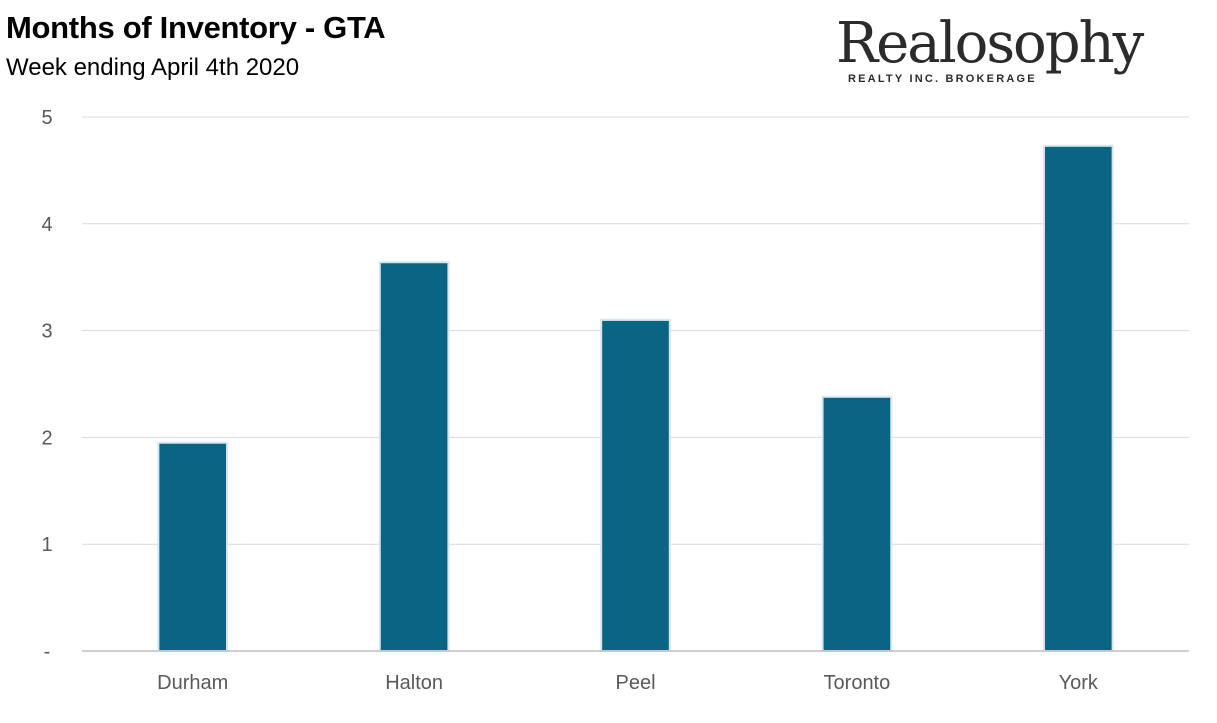  Describe the element at coordinates (857, 683) in the screenshot. I see `x-tick-label: Toronto` at that location.